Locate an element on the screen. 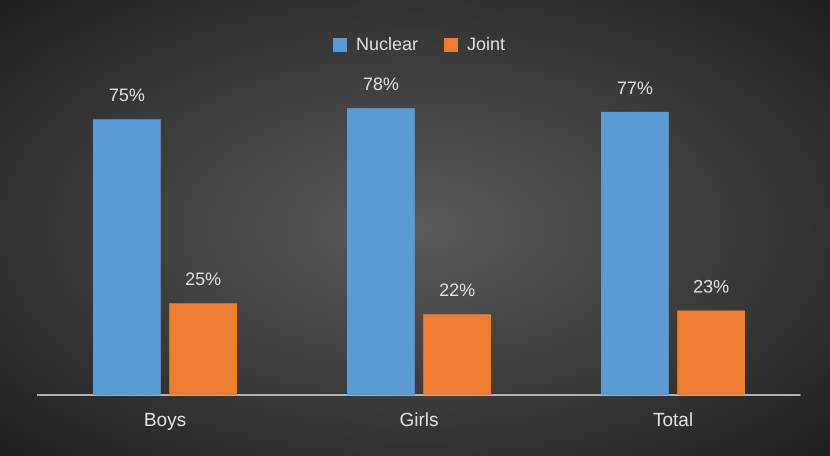  data-label: 78% is located at coordinates (380, 84).